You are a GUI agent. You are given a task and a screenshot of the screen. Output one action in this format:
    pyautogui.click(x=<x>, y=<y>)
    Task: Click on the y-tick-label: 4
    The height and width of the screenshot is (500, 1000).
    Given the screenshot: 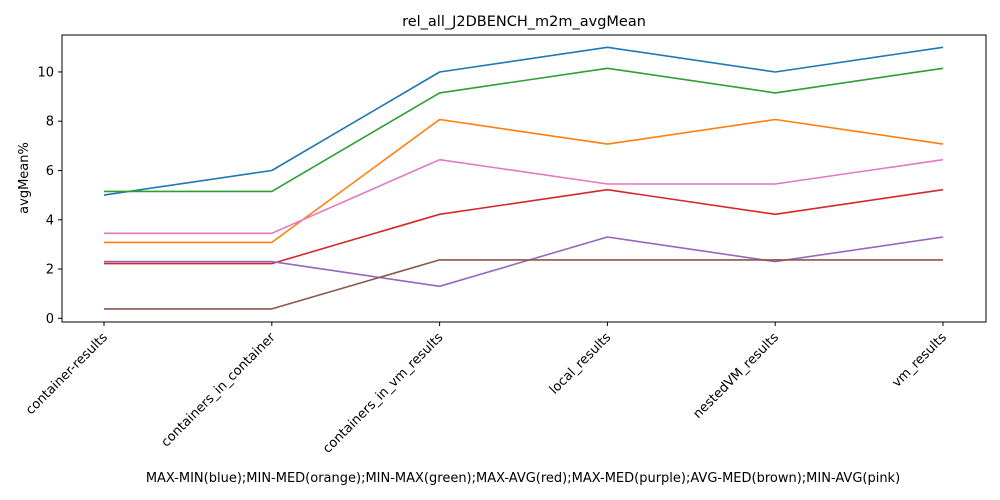 What is the action you would take?
    pyautogui.click(x=50, y=220)
    